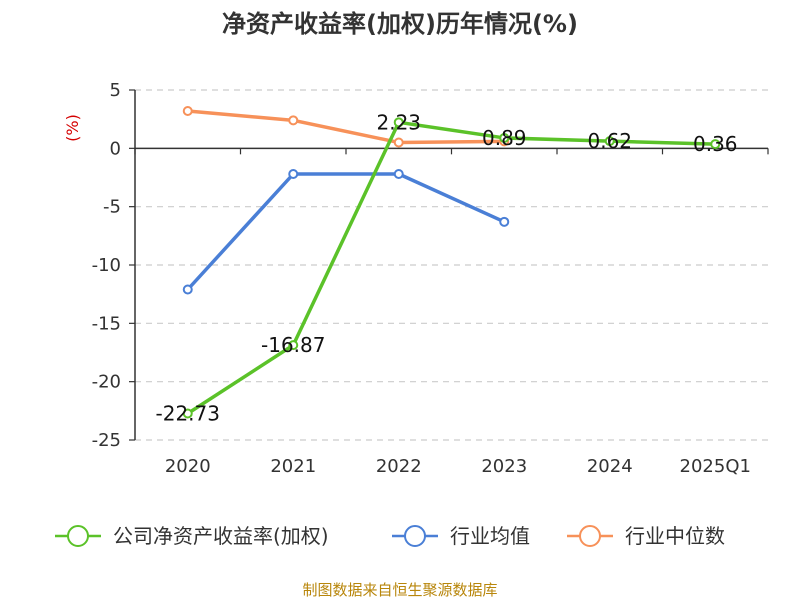 This screenshot has width=800, height=600. Describe the element at coordinates (399, 466) in the screenshot. I see `x-tick-label: 2022` at that location.